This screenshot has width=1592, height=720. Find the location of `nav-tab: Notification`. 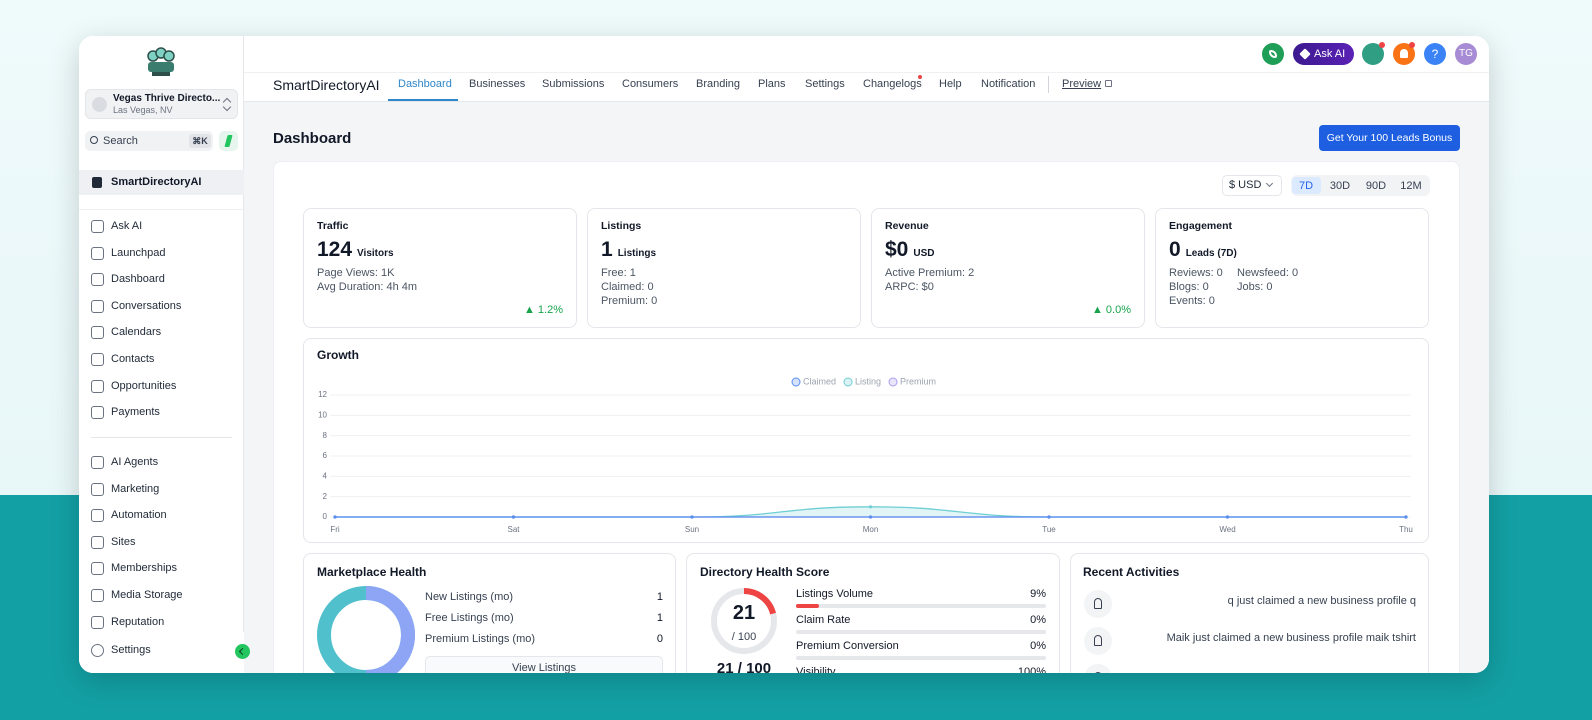

nav-tab: Notification is located at coordinates (1008, 84).